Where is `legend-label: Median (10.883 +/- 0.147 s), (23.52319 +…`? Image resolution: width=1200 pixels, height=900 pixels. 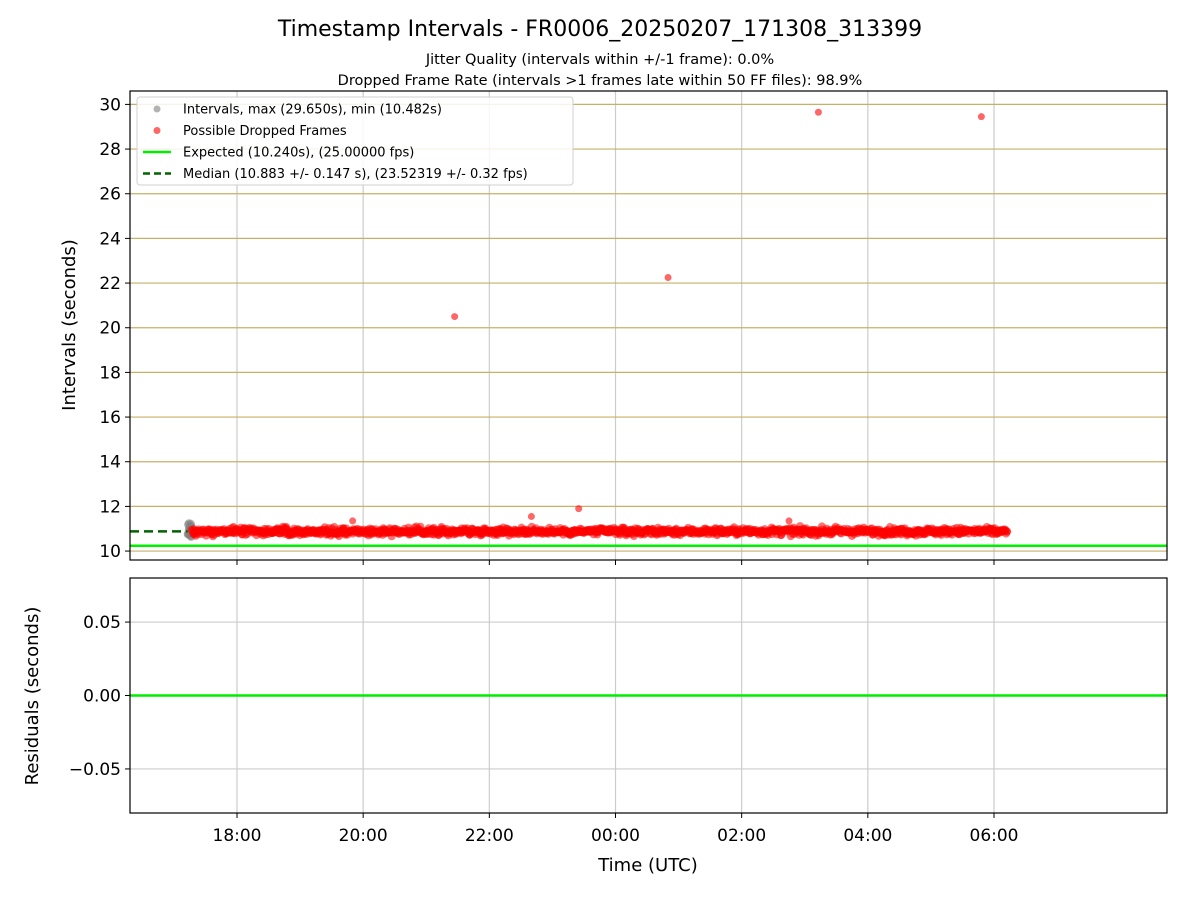
legend-label: Median (10.883 +/- 0.147 s), (23.52319 +… is located at coordinates (355, 174).